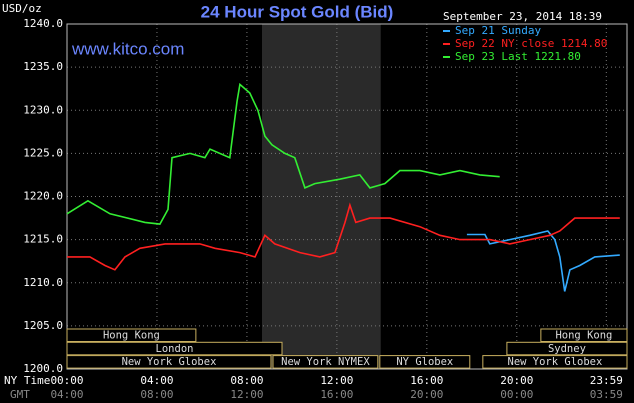 This screenshot has width=634, height=403. I want to click on y-tick-label: 1205.0, so click(43, 325).